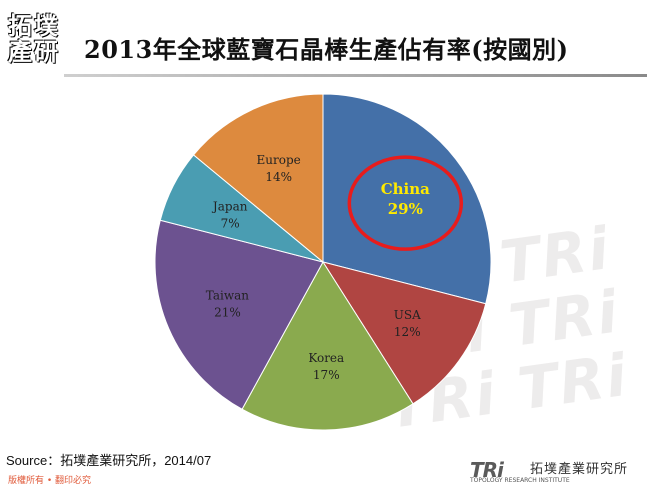  Describe the element at coordinates (109, 460) in the screenshot. I see `source-note: Source：拓墣產業研究所，2014/07` at that location.